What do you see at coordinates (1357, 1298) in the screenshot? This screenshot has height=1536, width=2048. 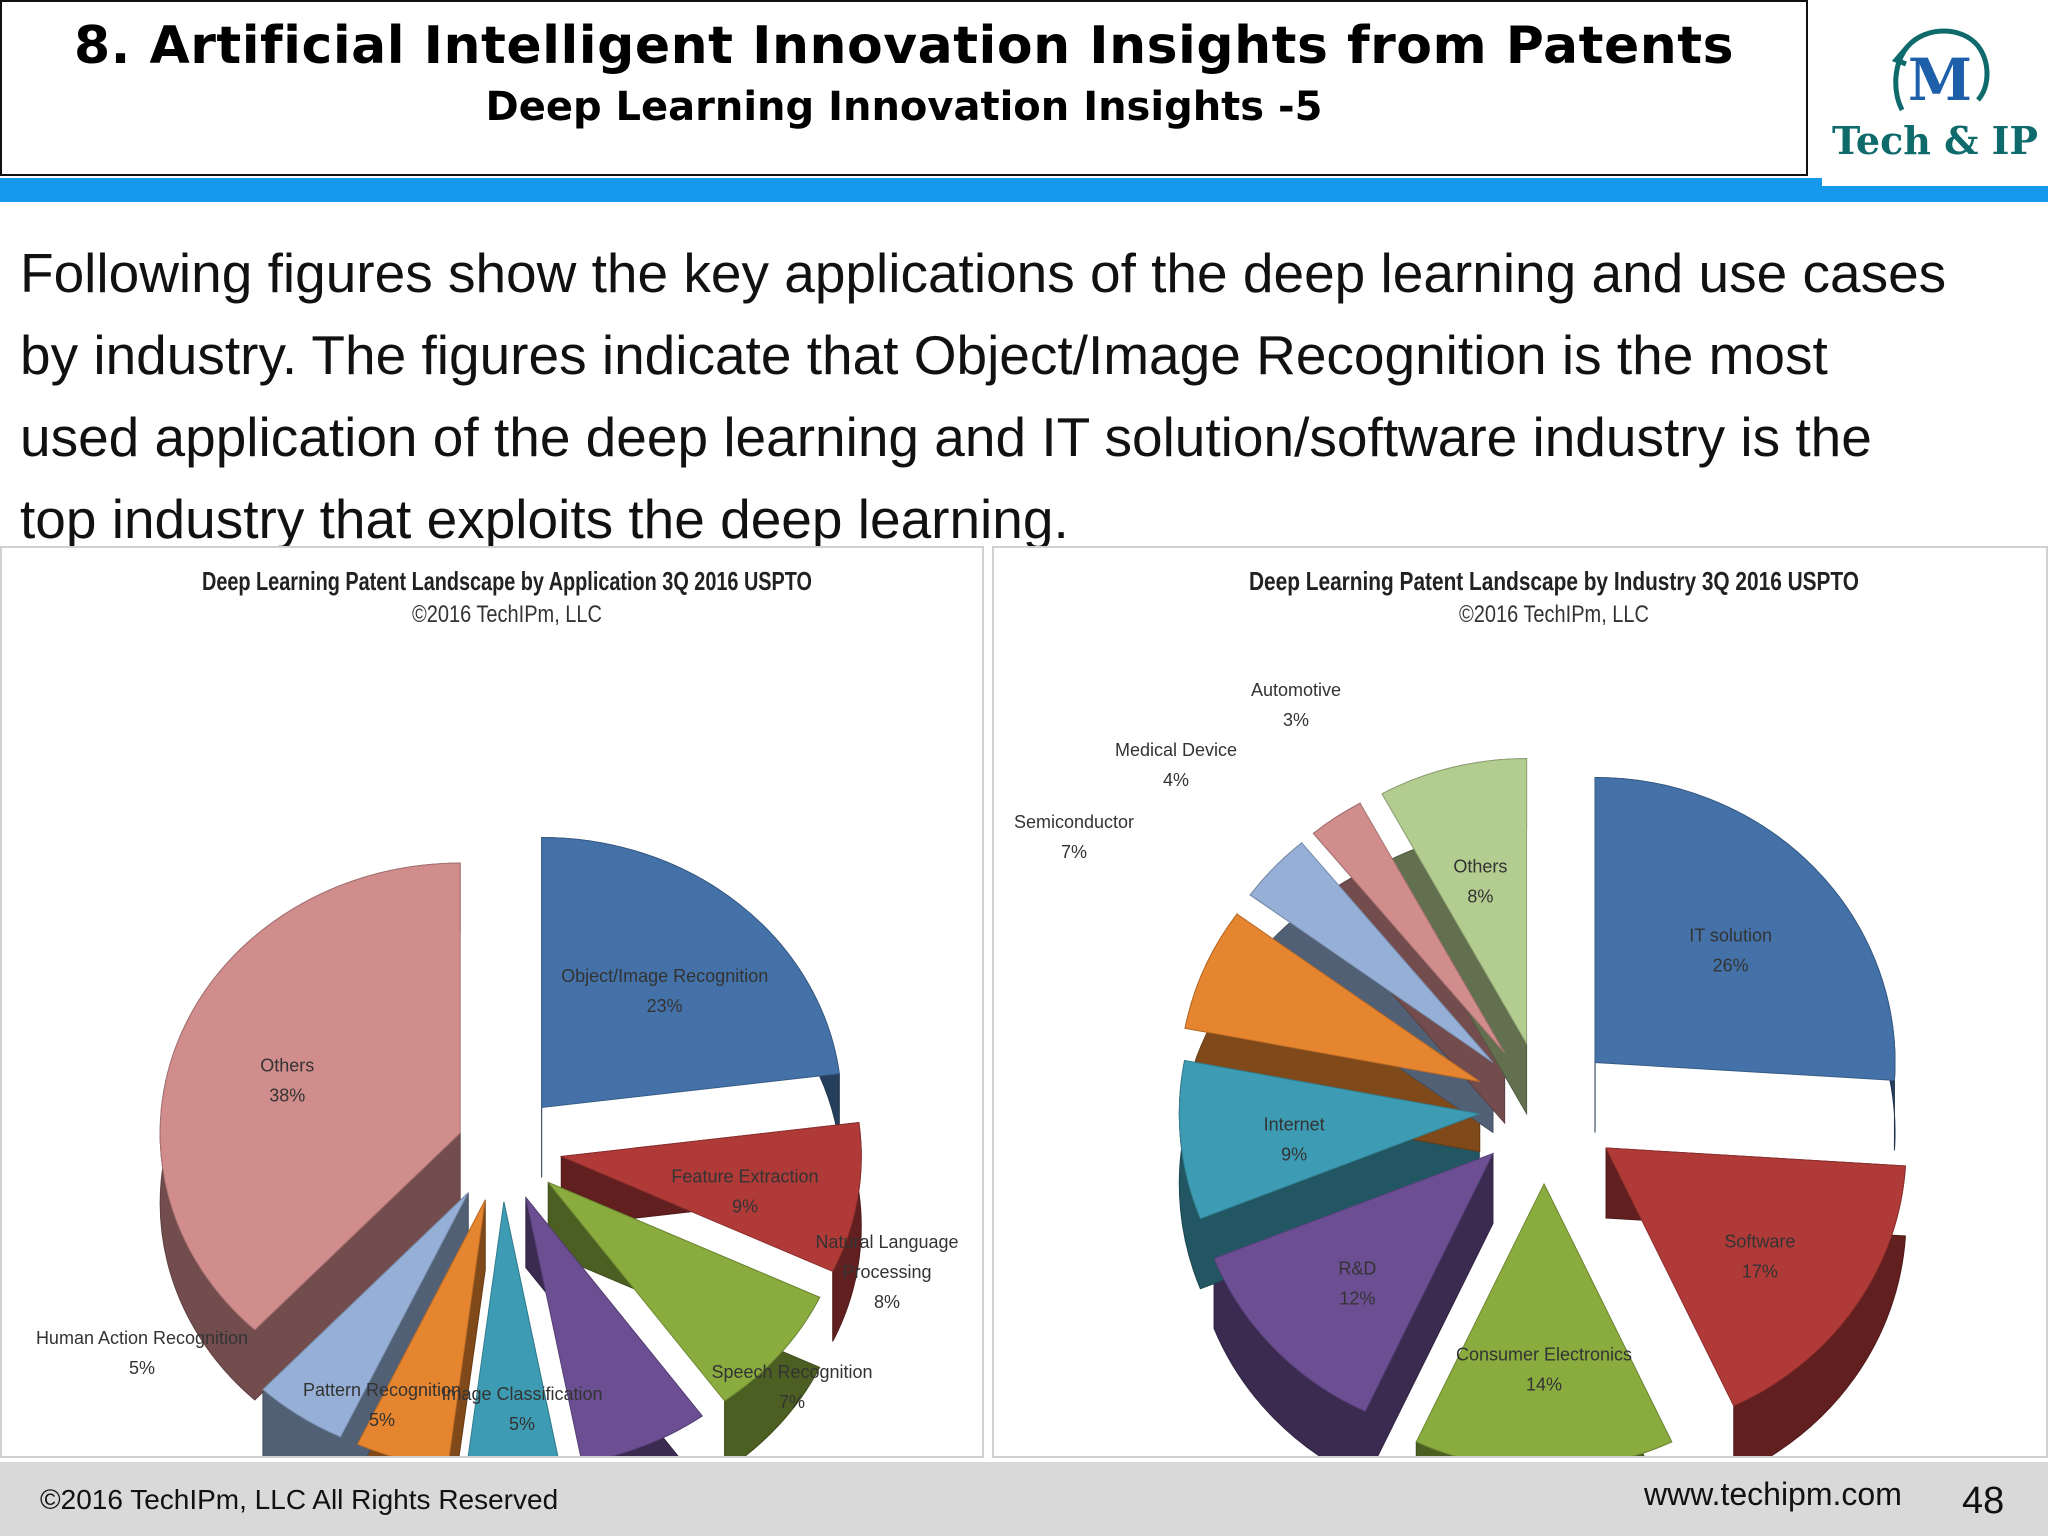 I see `slice-value-r-d: 12%` at bounding box center [1357, 1298].